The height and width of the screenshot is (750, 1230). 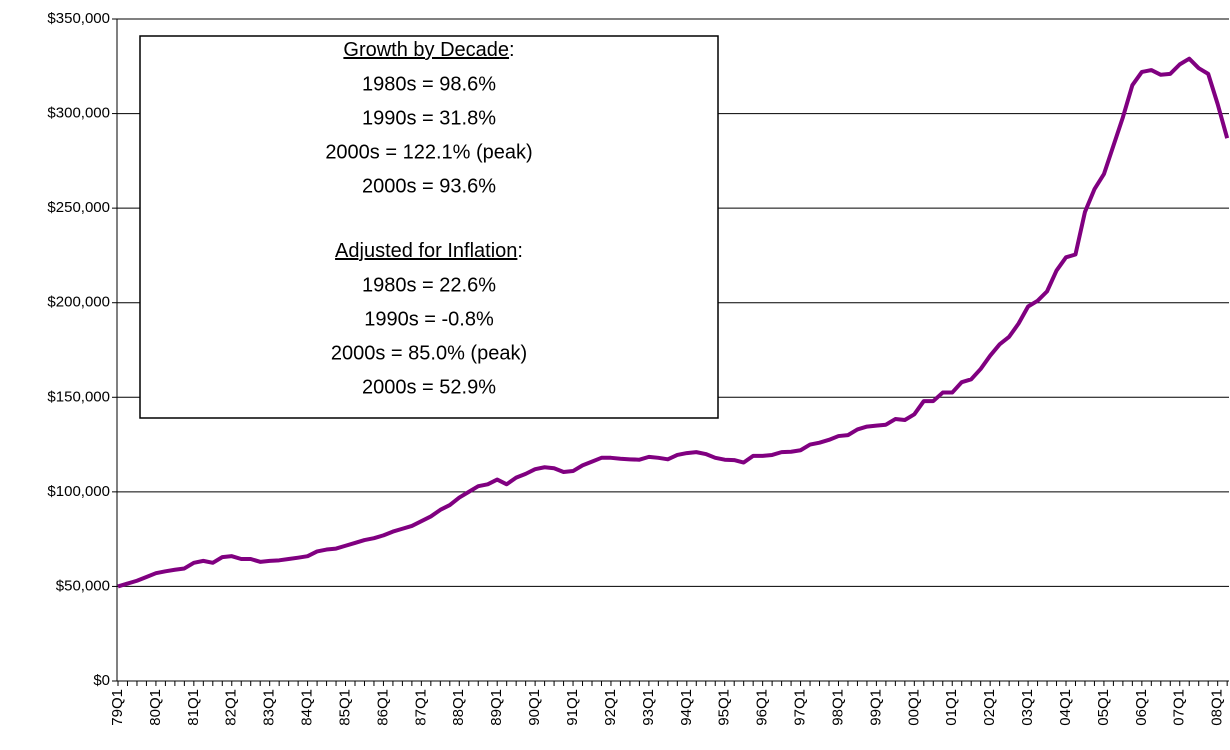 What do you see at coordinates (429, 387) in the screenshot?
I see `annotation-line: 2000s = 52.9%` at bounding box center [429, 387].